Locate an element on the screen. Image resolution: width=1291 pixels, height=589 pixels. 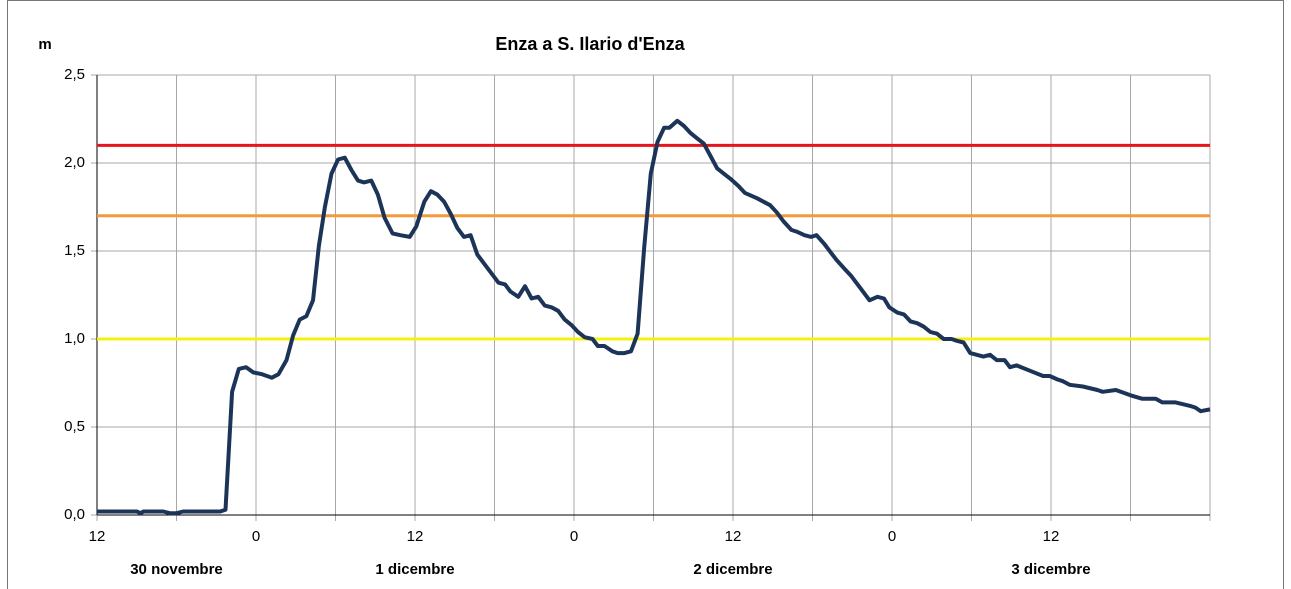
y-tick-label: 0,5 is located at coordinates (74, 426).